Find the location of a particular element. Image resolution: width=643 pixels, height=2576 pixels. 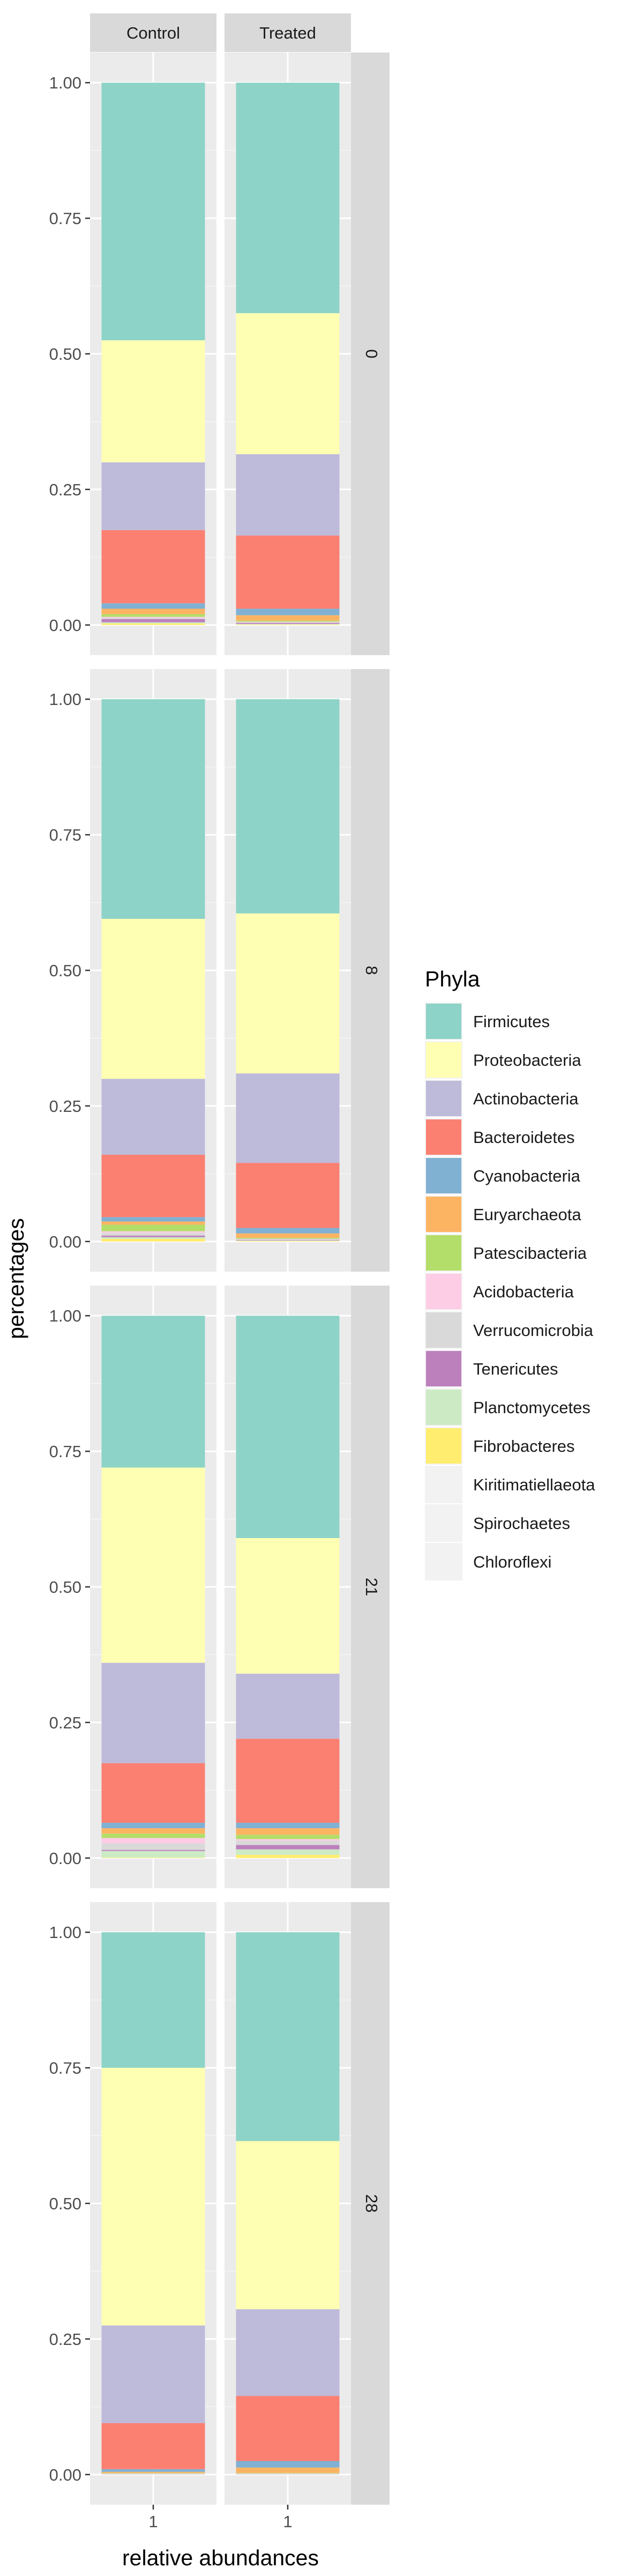

legend-label: Cyanobacteria is located at coordinates (527, 1176).